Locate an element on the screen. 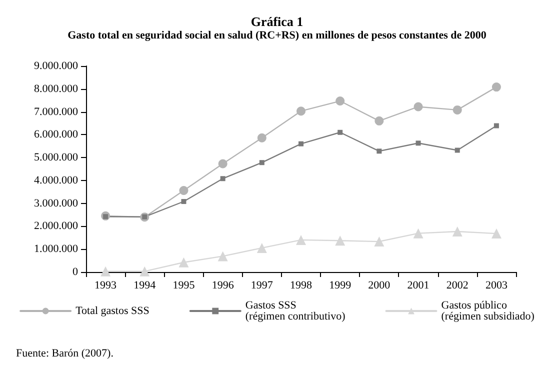  y-tick-label: 0 is located at coordinates (75, 272).